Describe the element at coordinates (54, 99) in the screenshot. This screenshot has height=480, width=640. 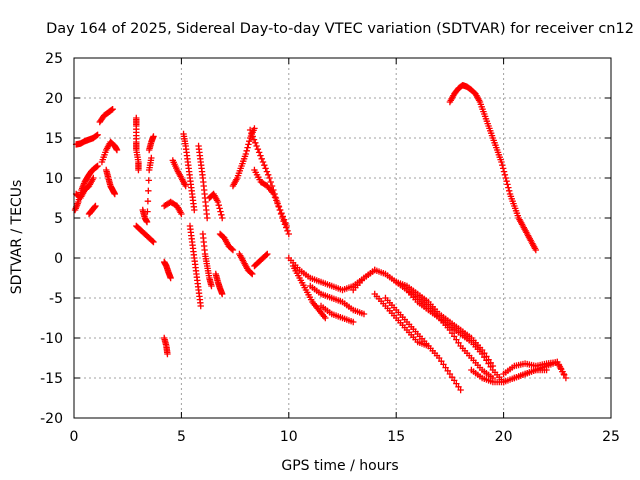
I see `y-tick-label: 20` at that location.